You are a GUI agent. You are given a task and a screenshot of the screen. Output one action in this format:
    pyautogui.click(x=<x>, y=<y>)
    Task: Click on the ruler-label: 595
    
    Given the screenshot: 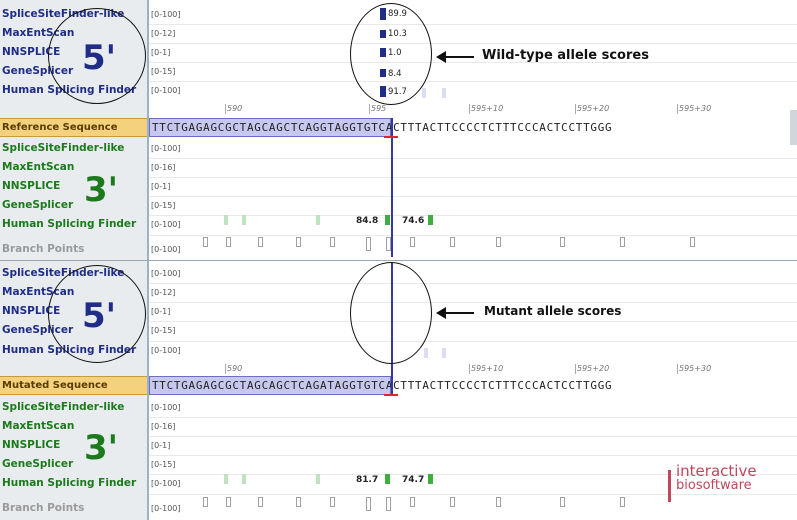 What is the action you would take?
    pyautogui.click(x=379, y=108)
    